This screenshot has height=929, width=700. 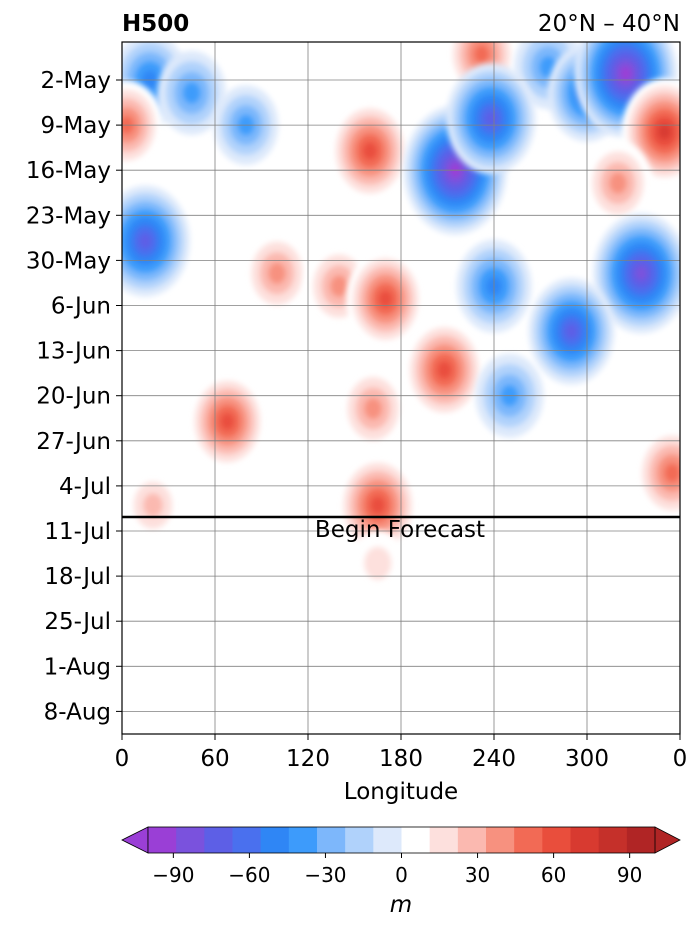 I want to click on x-tick-label: 180, so click(x=401, y=759).